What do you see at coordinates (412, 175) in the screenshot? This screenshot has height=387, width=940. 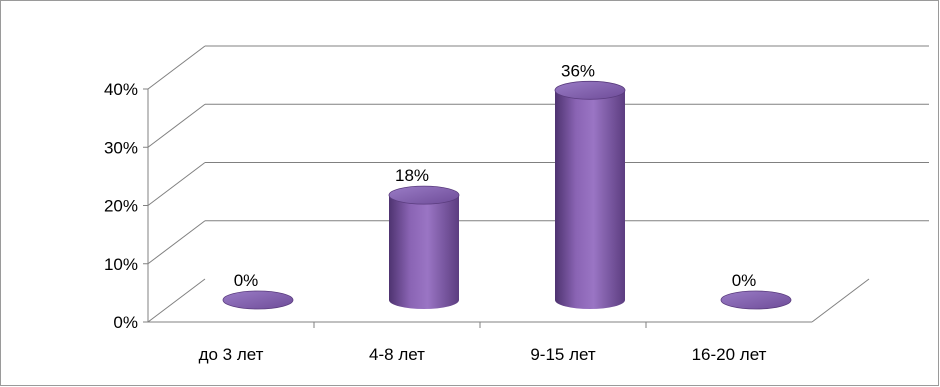 I see `data-label: 18%` at bounding box center [412, 175].